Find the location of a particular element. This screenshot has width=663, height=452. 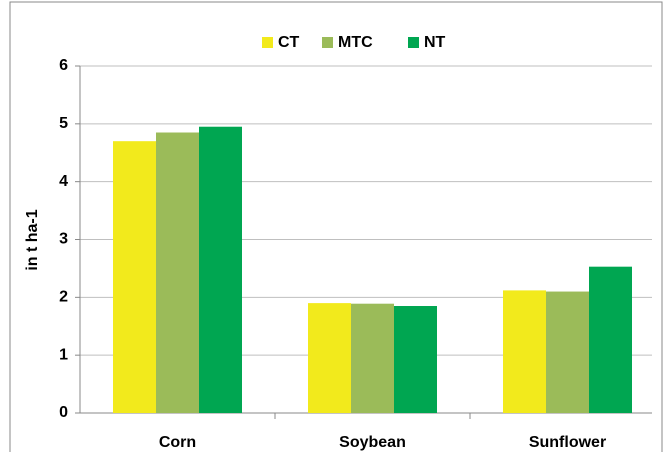

y-tick-label: 2 is located at coordinates (63, 297).